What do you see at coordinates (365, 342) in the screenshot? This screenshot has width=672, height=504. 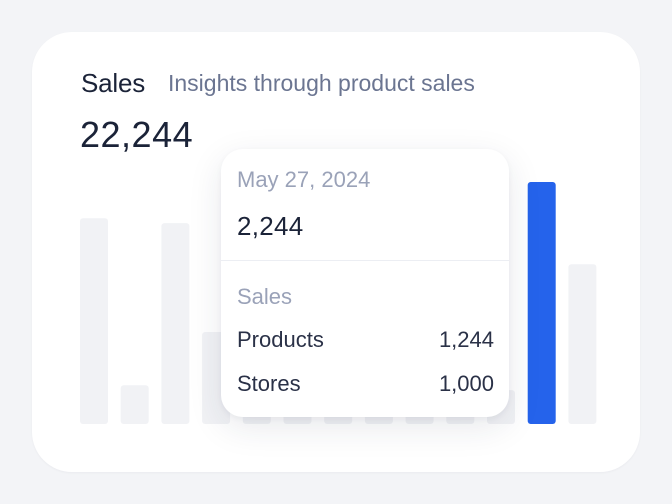 I see `tooltip-row-products: Products 1,244` at bounding box center [365, 342].